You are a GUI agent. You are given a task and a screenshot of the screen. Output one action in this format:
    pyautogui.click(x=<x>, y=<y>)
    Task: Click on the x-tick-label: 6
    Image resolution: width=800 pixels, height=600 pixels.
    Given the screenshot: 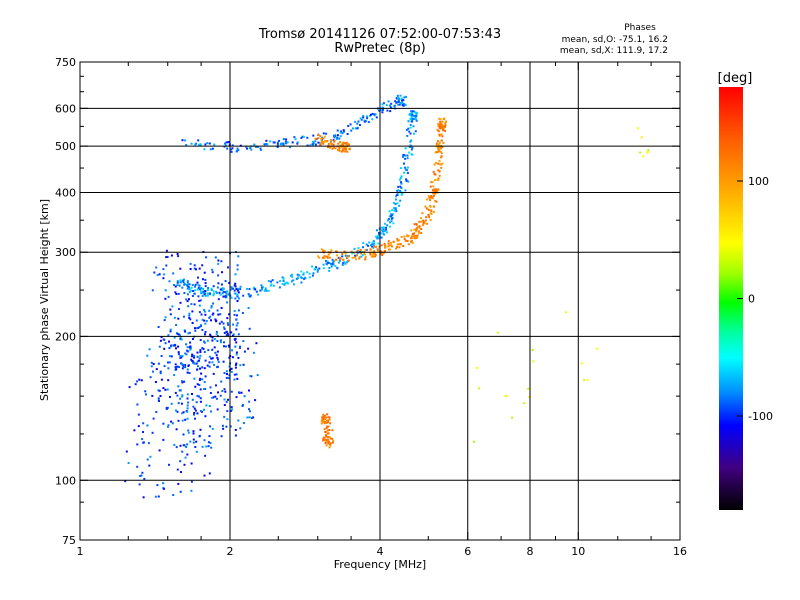 What is the action you would take?
    pyautogui.click(x=467, y=551)
    